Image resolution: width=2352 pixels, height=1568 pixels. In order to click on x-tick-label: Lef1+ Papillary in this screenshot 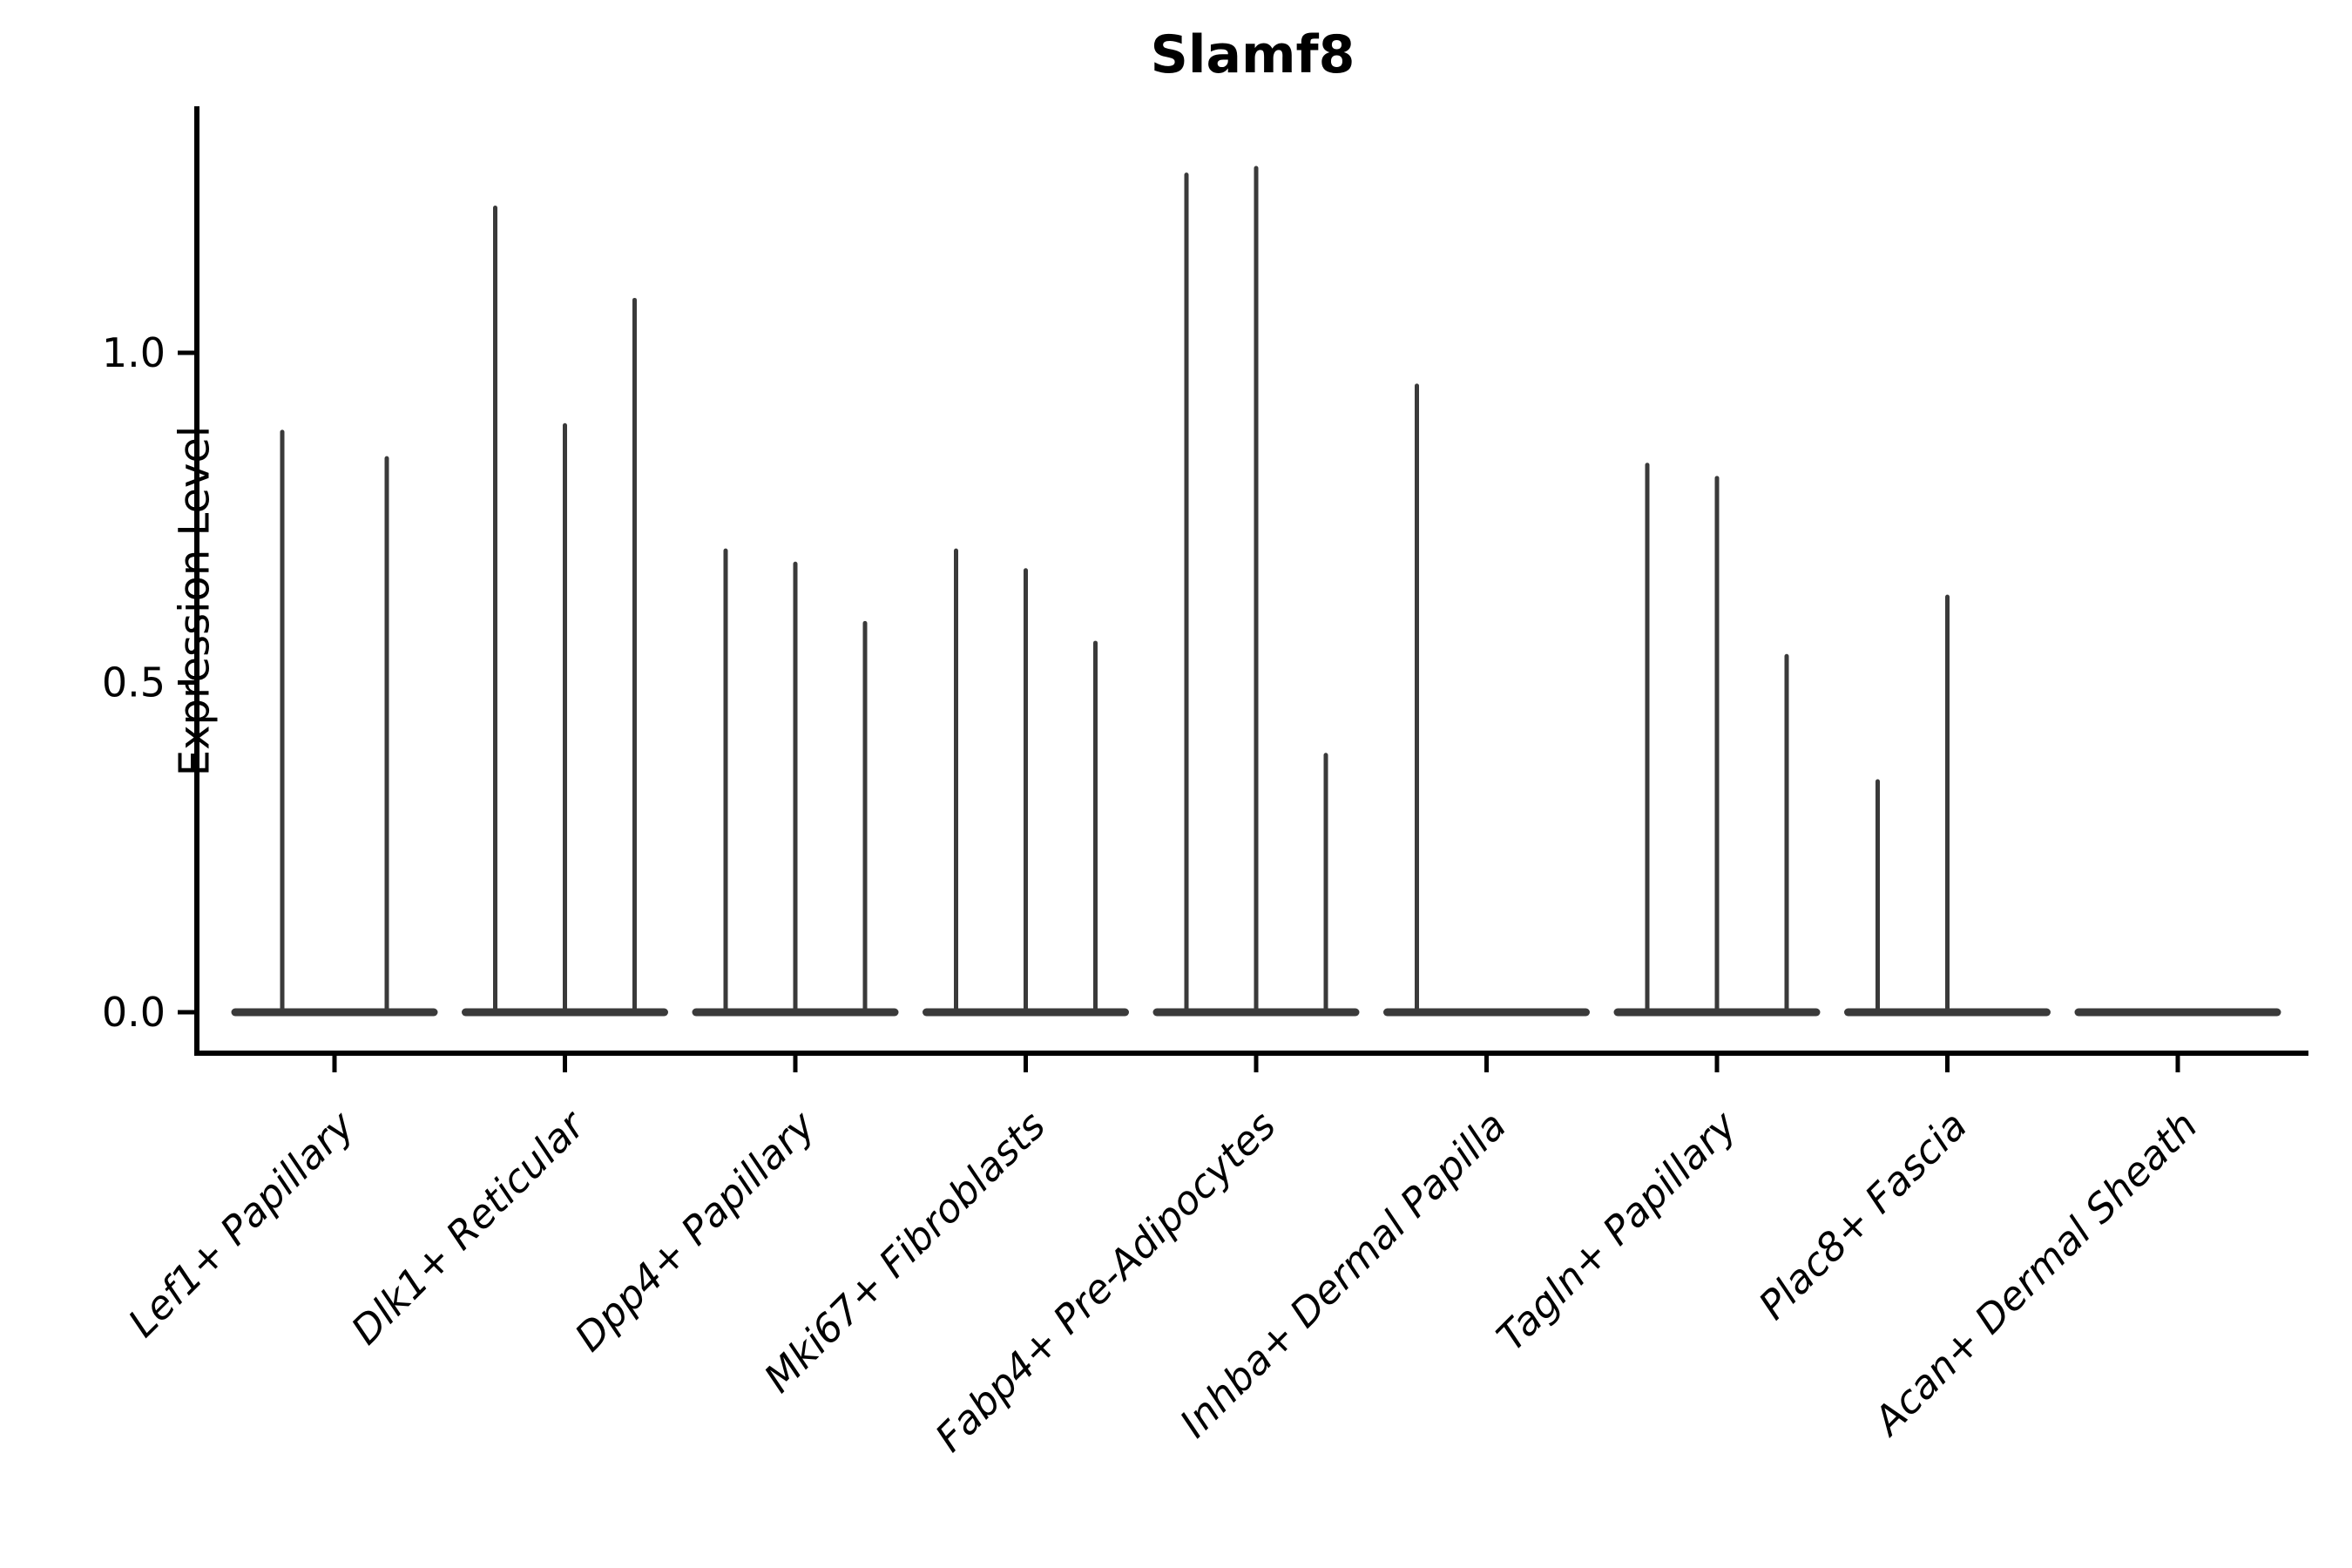, I will do `click(241, 1223)`.